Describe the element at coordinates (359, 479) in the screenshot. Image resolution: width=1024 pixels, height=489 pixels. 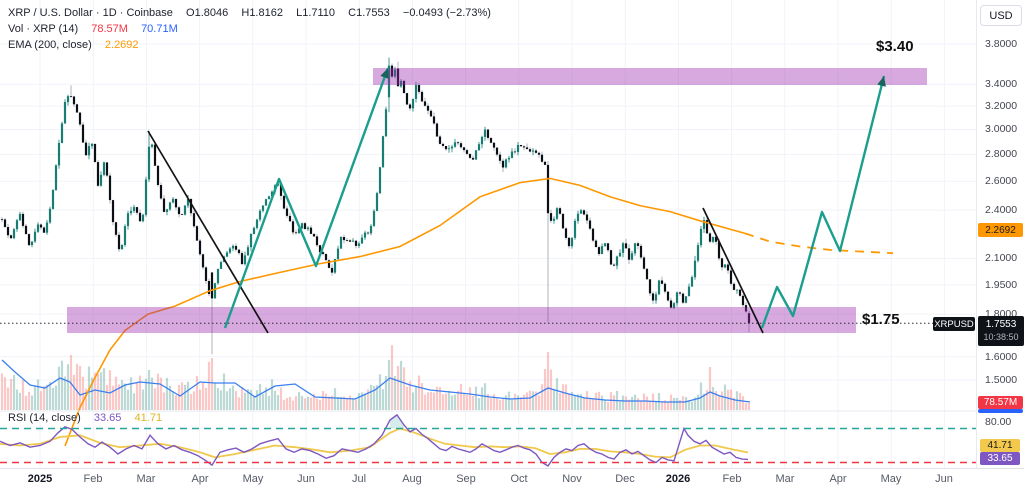
I see `time-axis-label: Jul` at that location.